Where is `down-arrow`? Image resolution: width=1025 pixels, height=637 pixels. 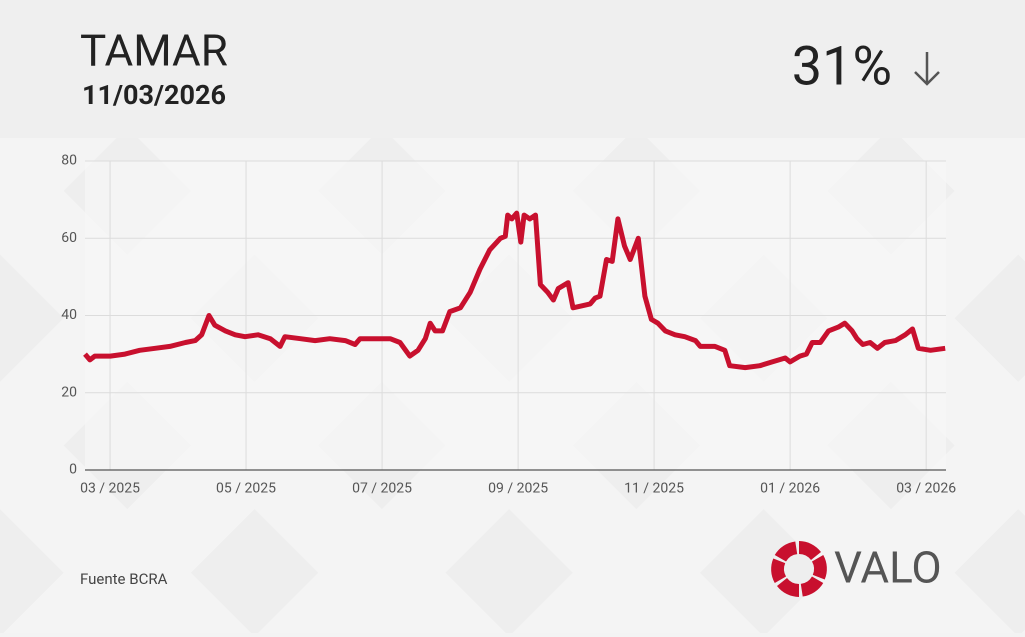
down-arrow is located at coordinates (927, 69).